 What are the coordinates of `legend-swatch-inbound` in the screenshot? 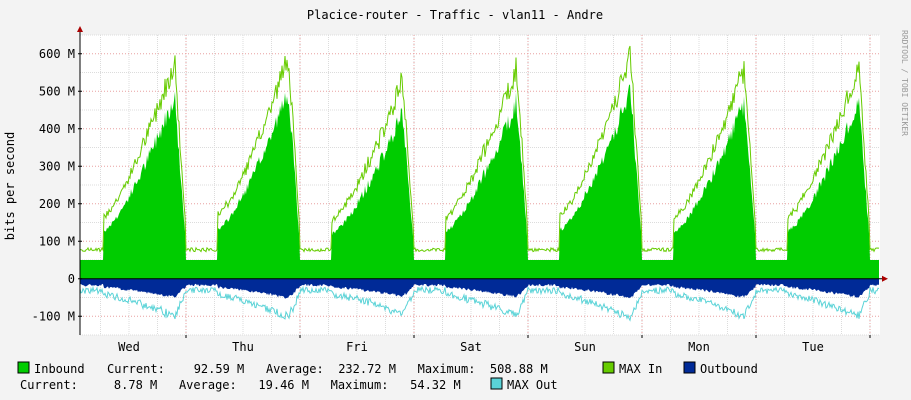 It's located at (23, 367).